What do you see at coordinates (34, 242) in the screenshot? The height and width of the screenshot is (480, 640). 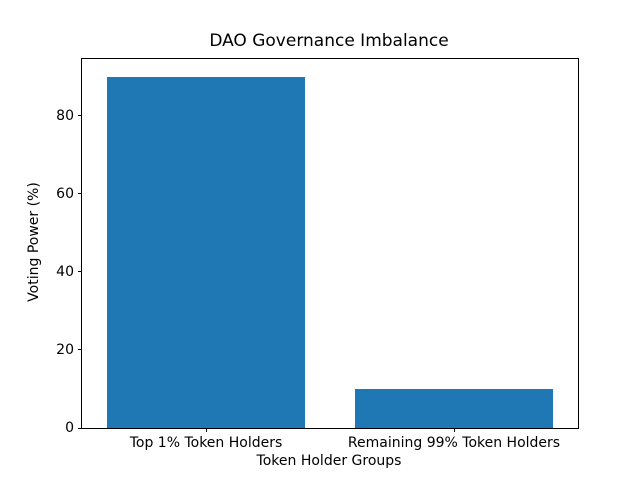 I see `y-axis-label: Voting Power (%)` at bounding box center [34, 242].